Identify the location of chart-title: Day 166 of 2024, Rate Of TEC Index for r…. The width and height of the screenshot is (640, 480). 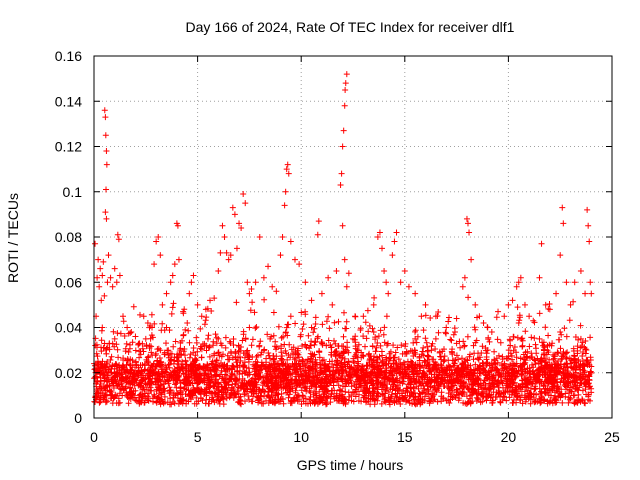
(350, 27).